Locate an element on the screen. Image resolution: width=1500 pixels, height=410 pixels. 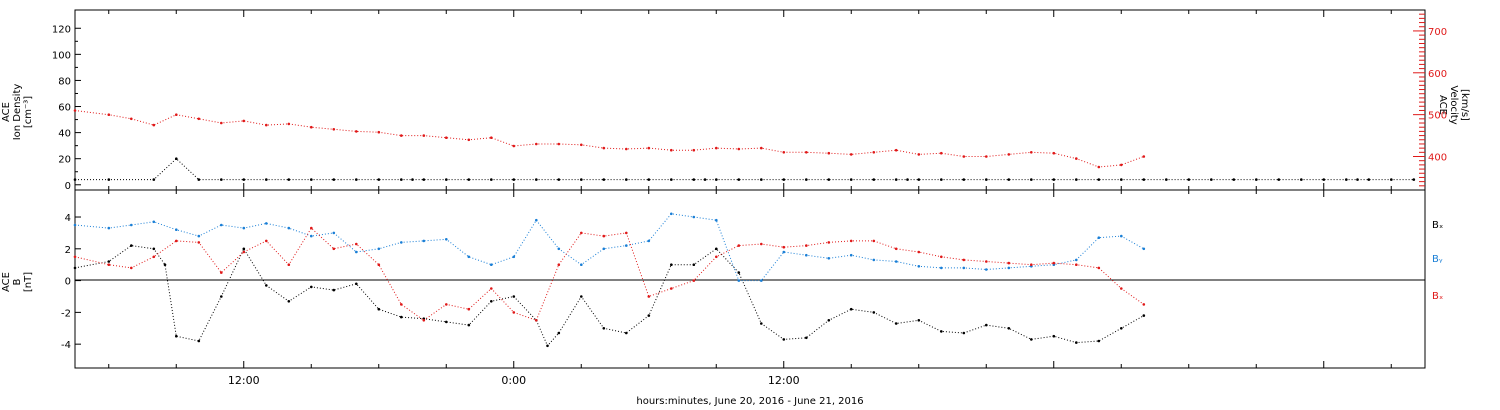
bfield-tick-label: 0 is located at coordinates (68, 282).